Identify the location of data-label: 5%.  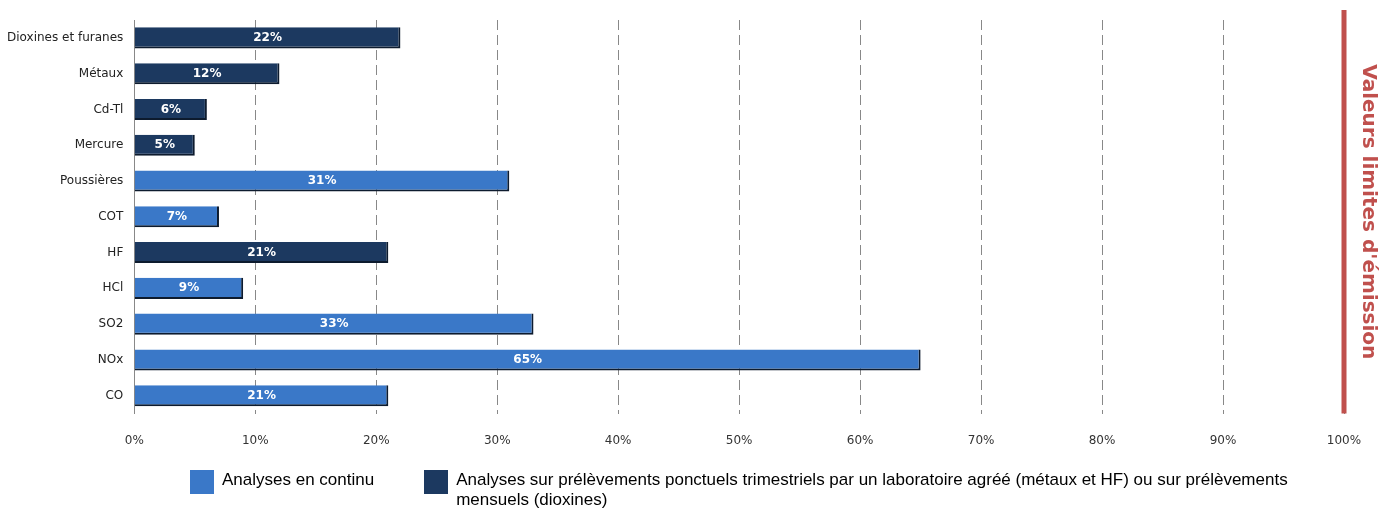
(164, 144).